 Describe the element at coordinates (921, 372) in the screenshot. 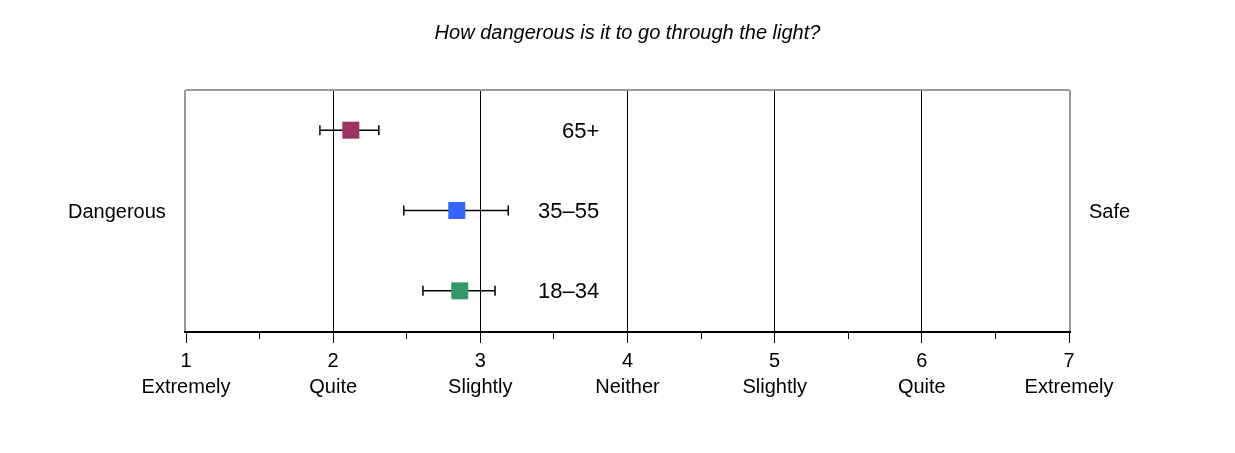

I see `x-tick-label: 6 Quite` at that location.